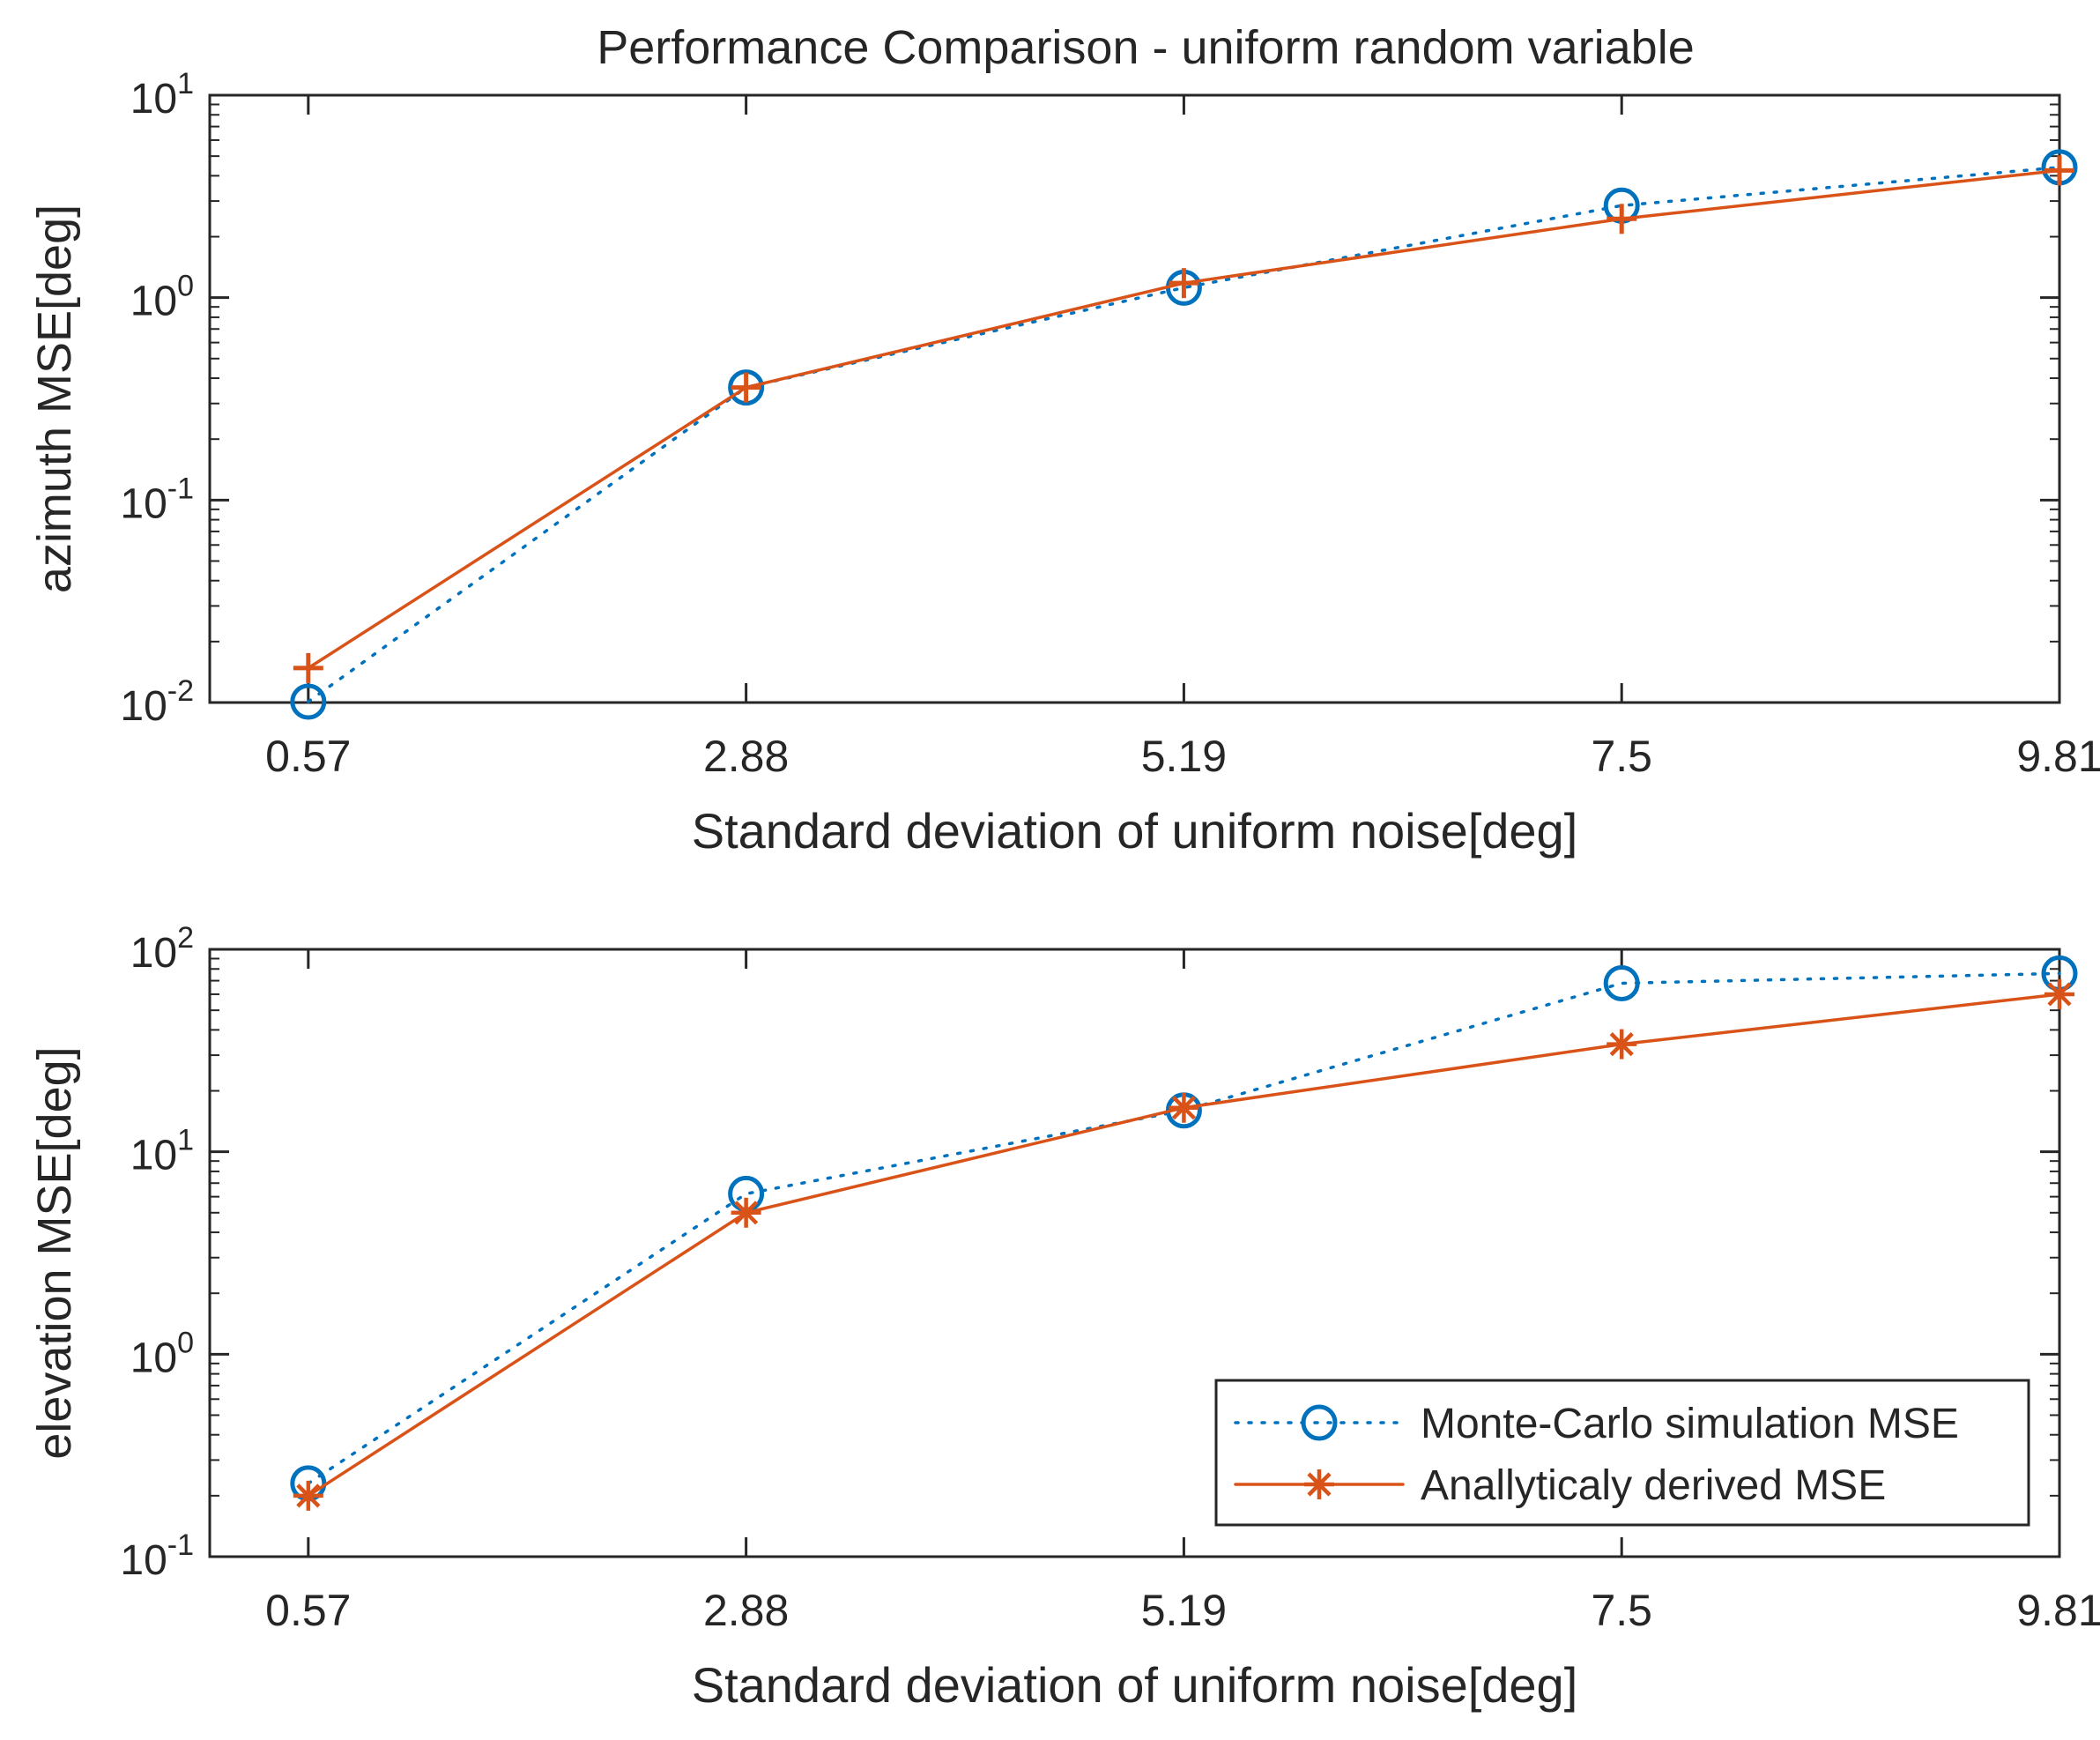 The width and height of the screenshot is (2100, 1740). I want to click on y-tick-label: 10⁻², so click(157, 702).